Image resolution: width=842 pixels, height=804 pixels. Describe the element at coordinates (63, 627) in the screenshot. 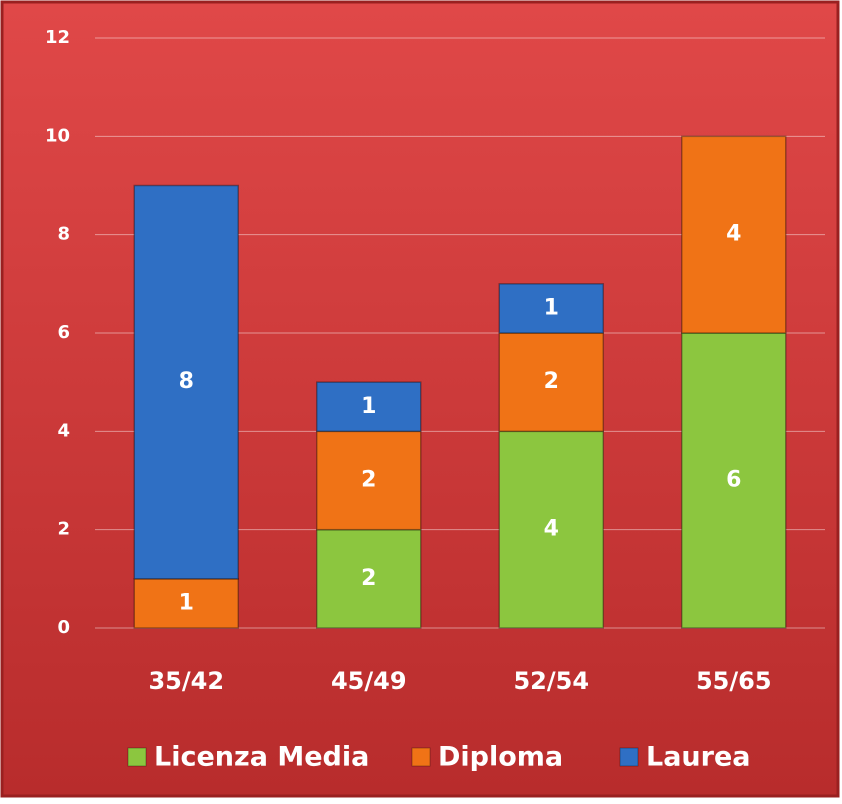

I see `y-tick-label: 0` at that location.